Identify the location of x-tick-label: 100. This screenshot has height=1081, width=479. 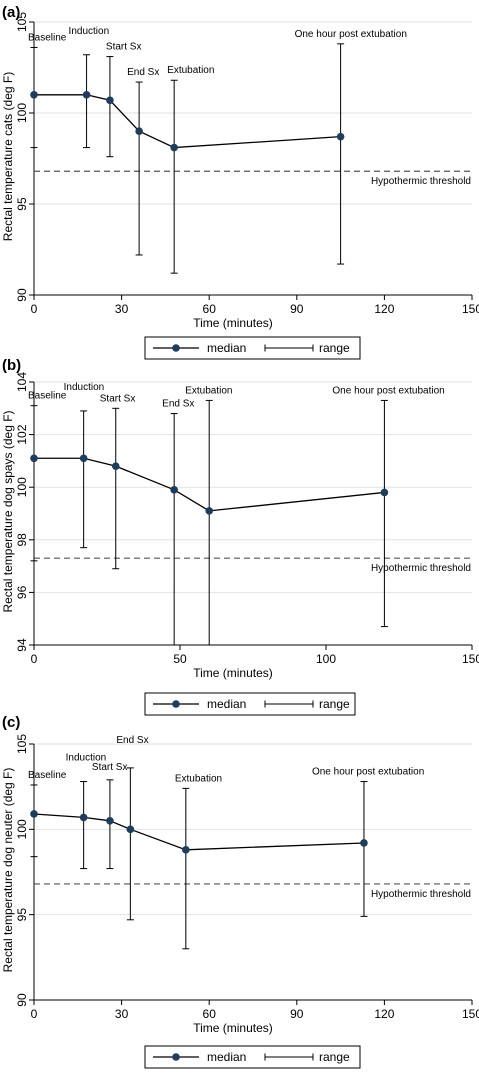
(326, 659).